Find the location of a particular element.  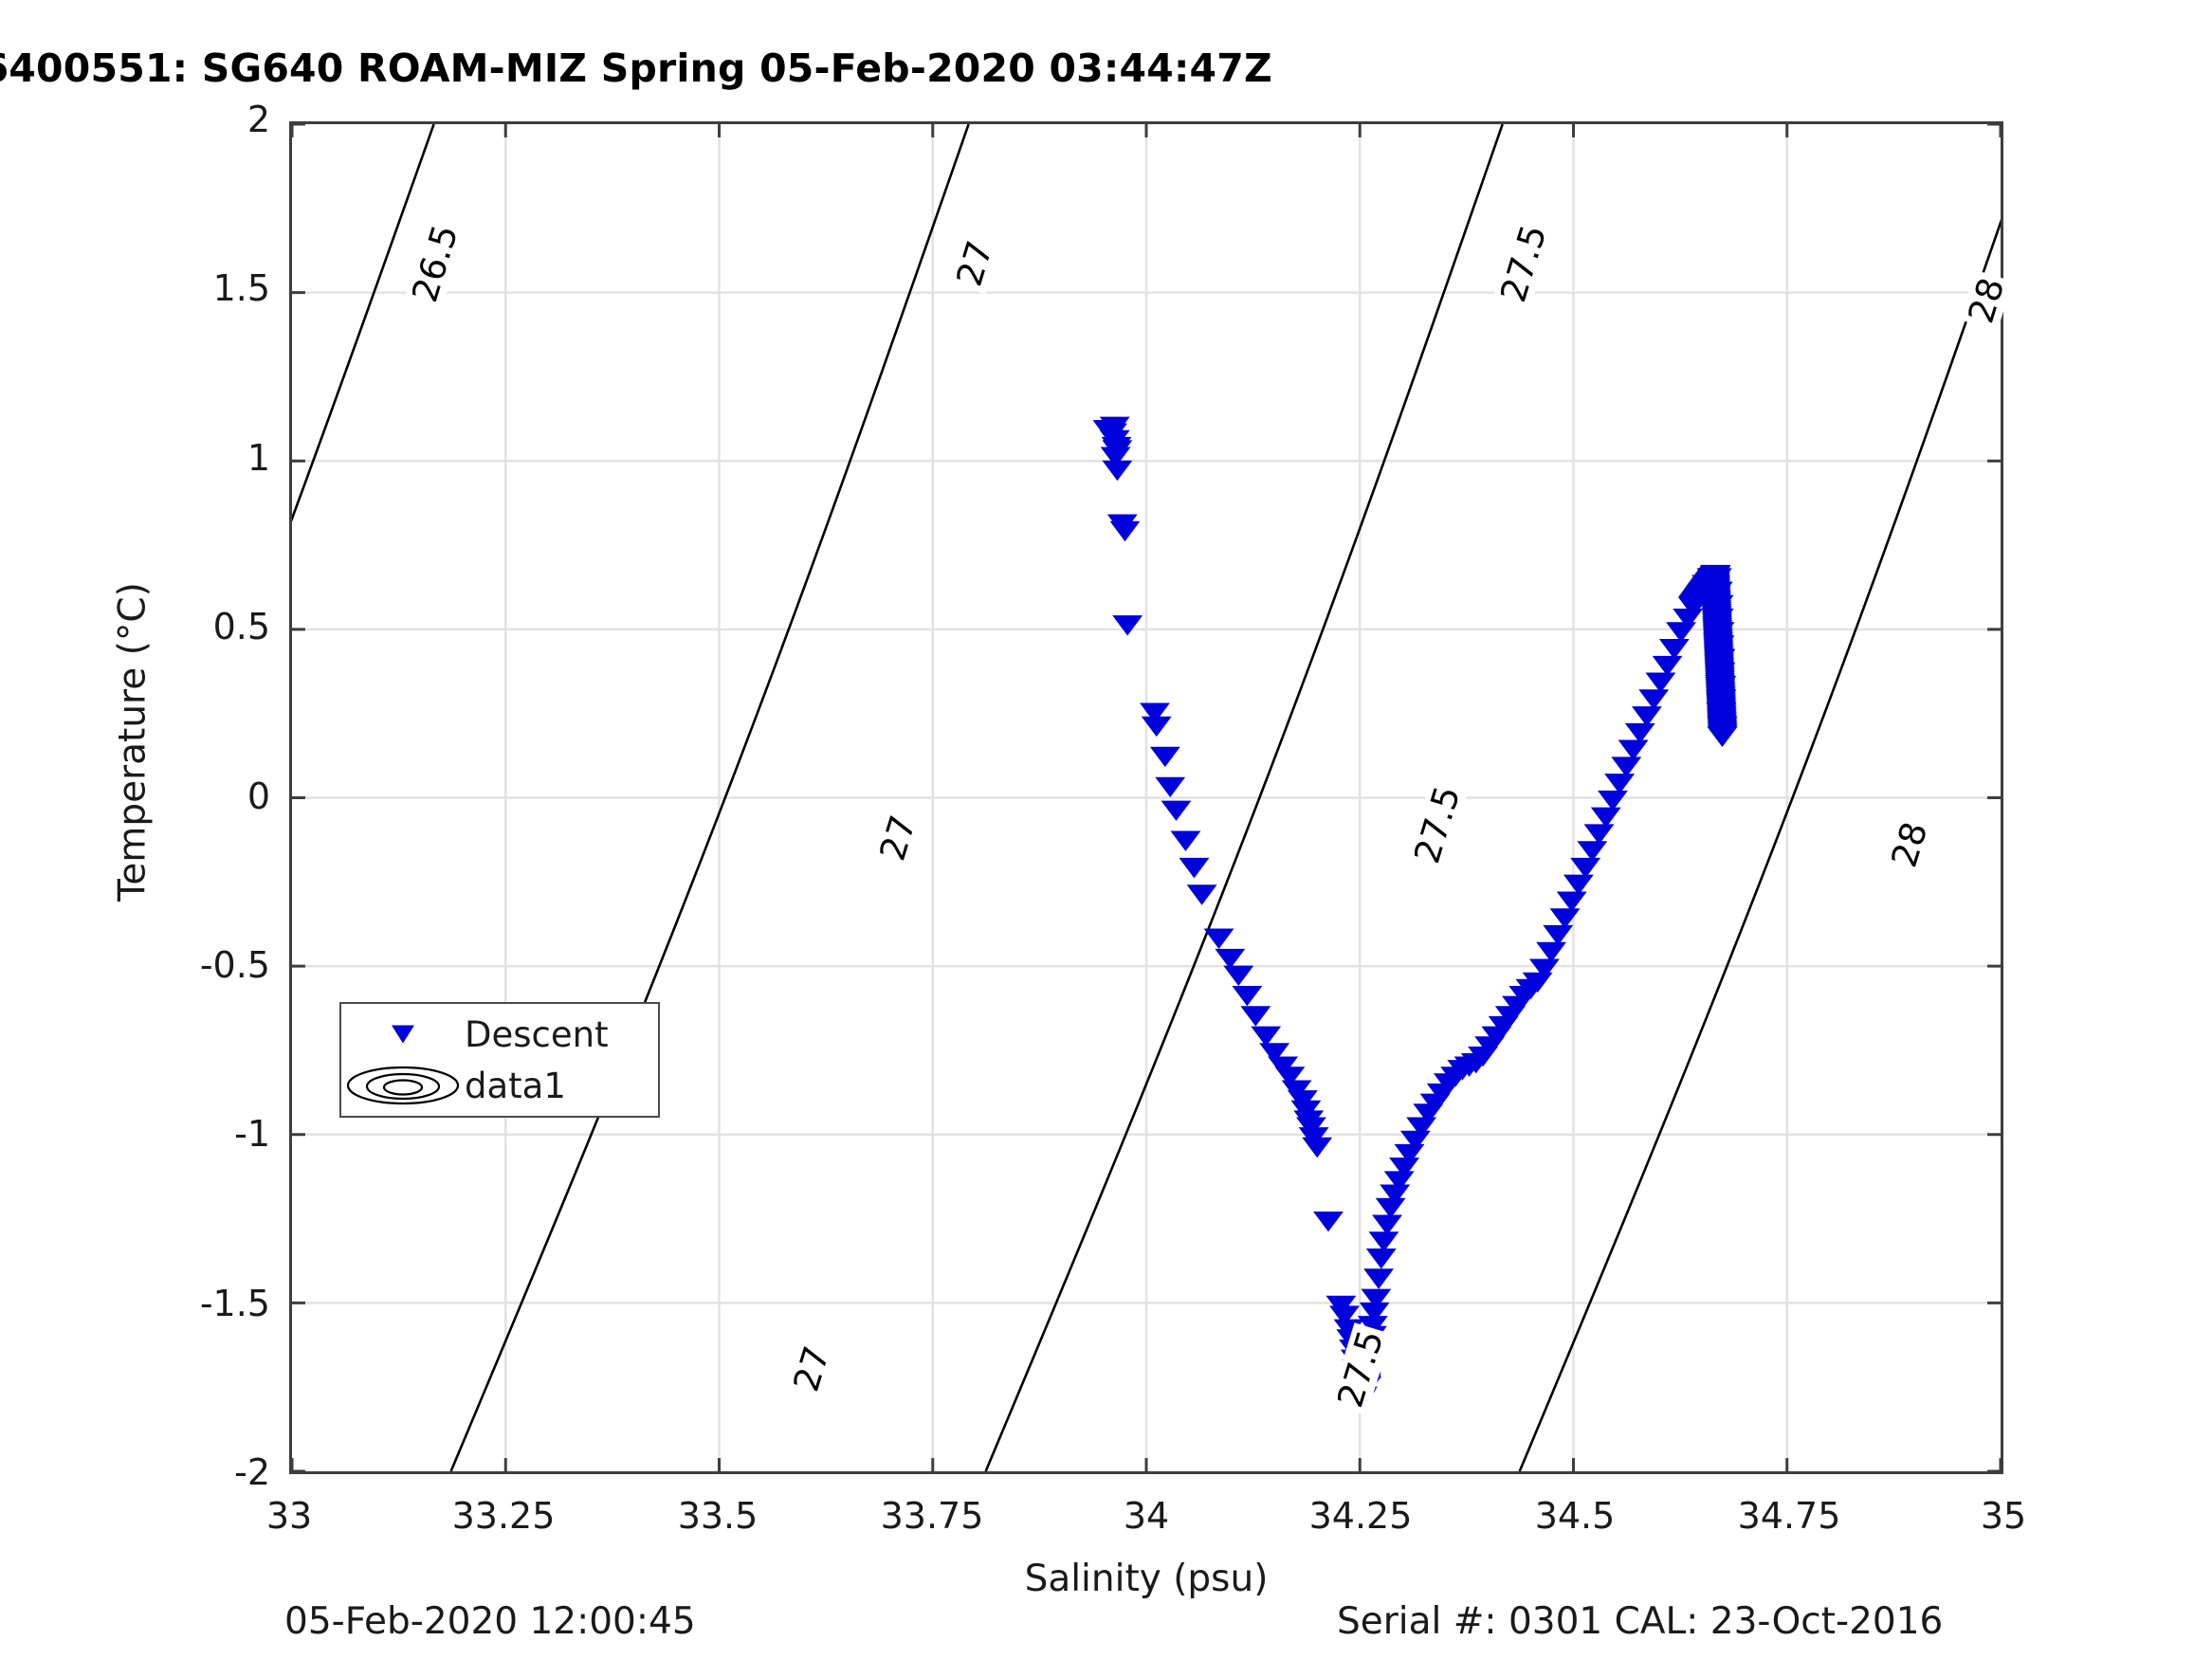

y-tick-label: -1.5 is located at coordinates (234, 1303).